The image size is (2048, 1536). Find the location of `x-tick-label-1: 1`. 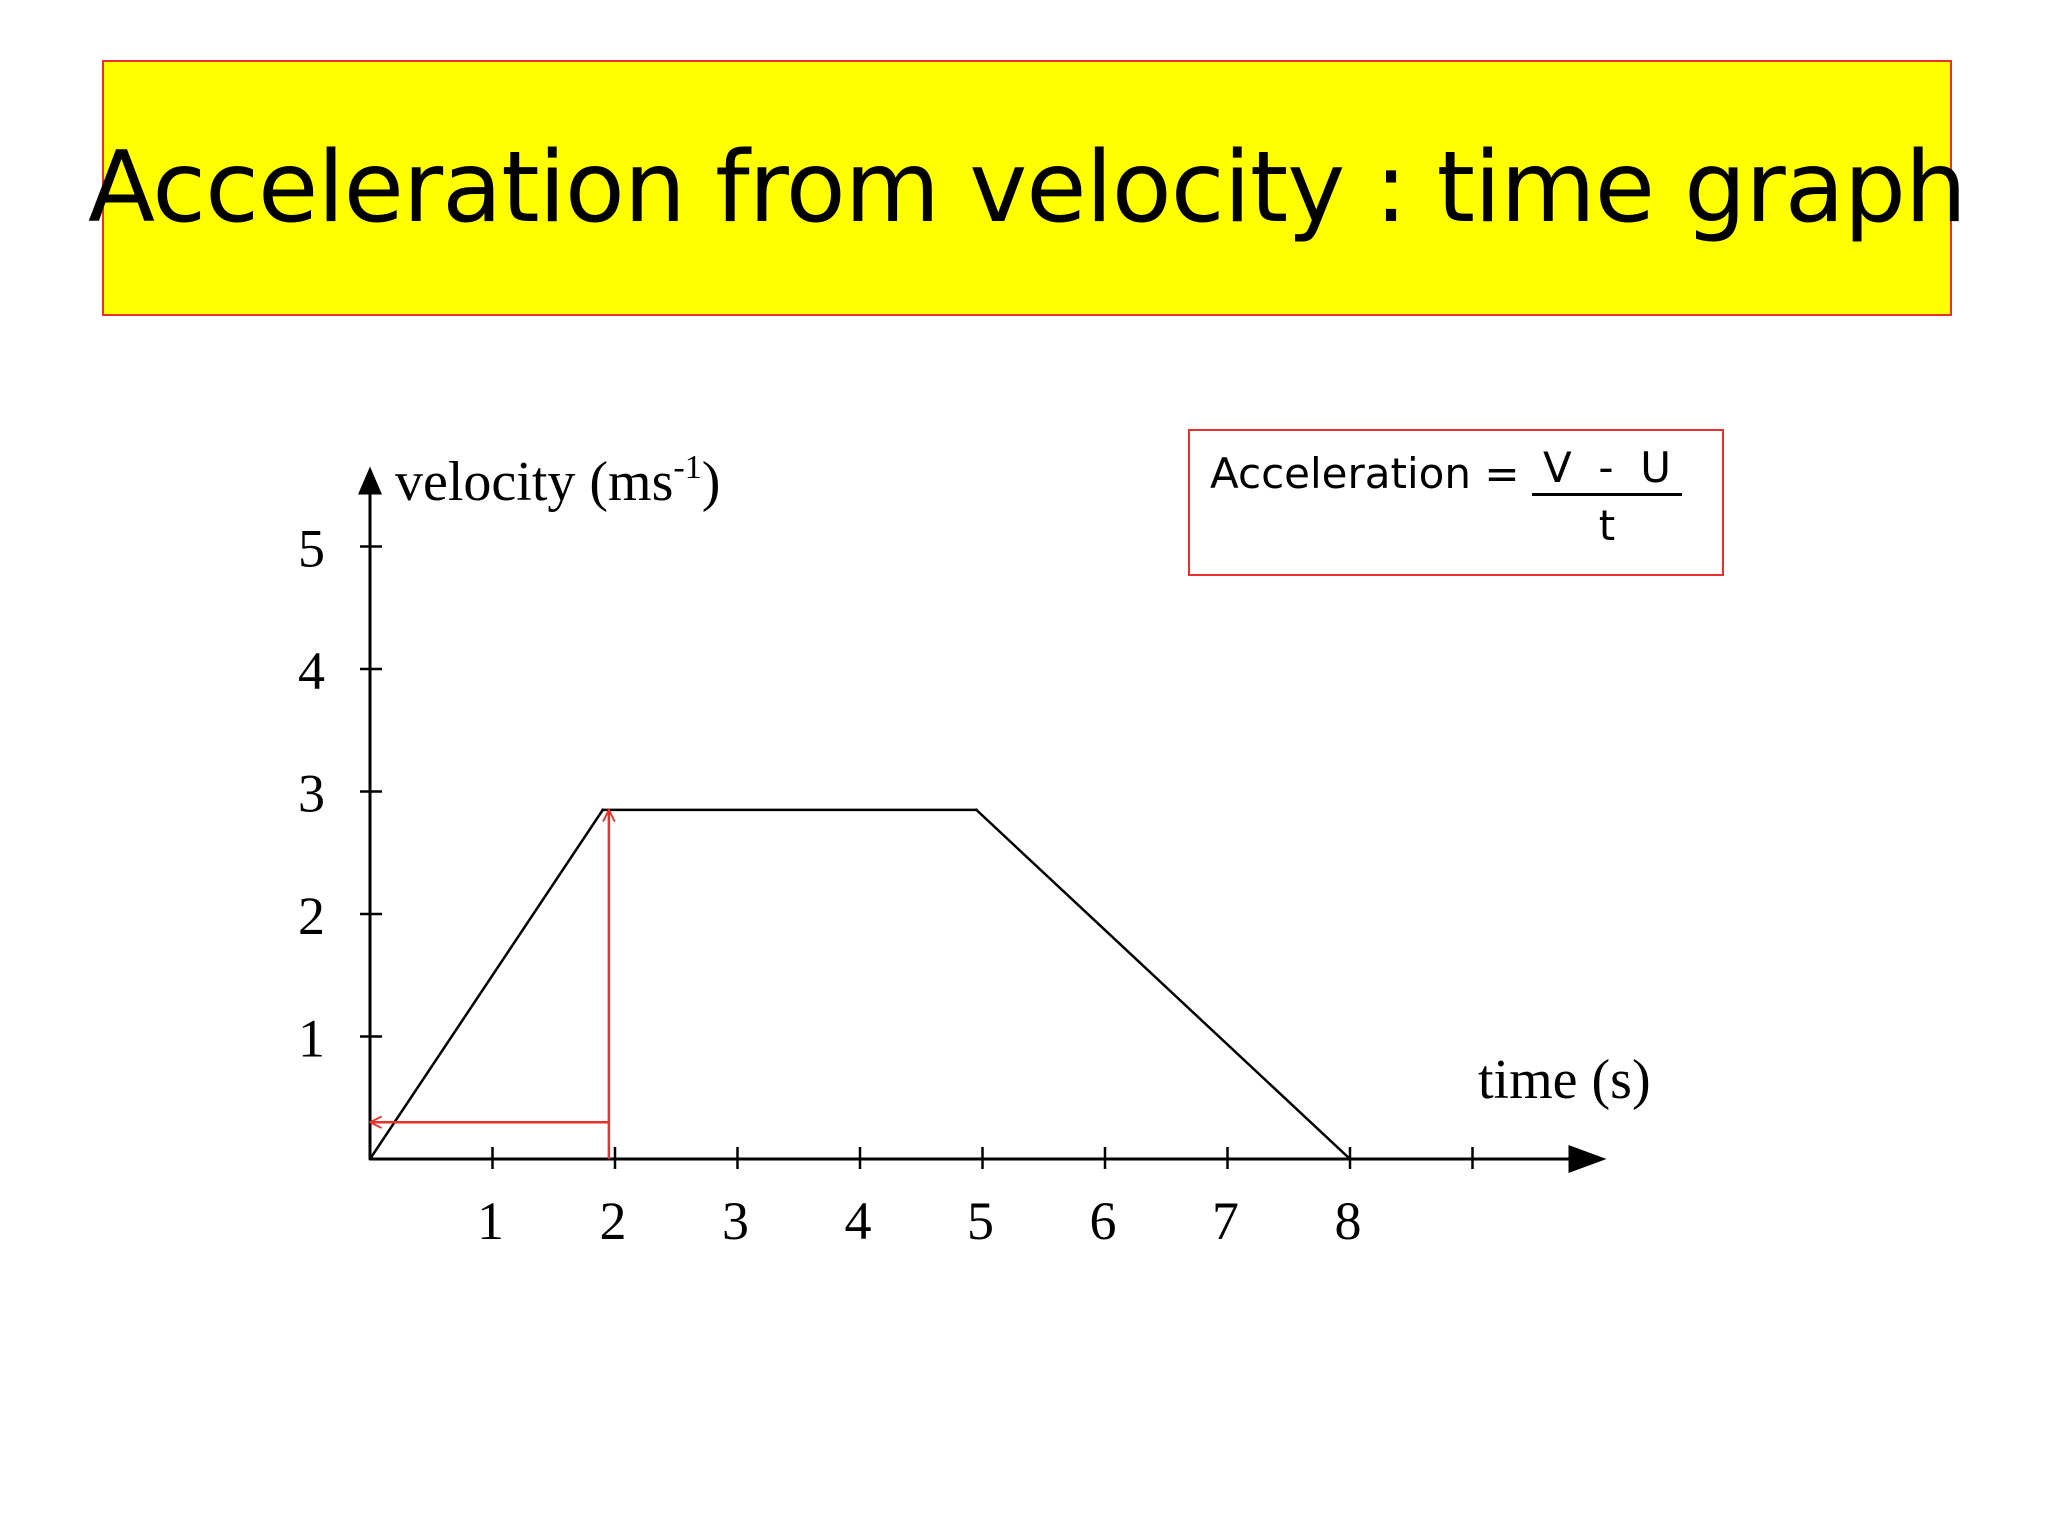

x-tick-label-1: 1 is located at coordinates (490, 1221).